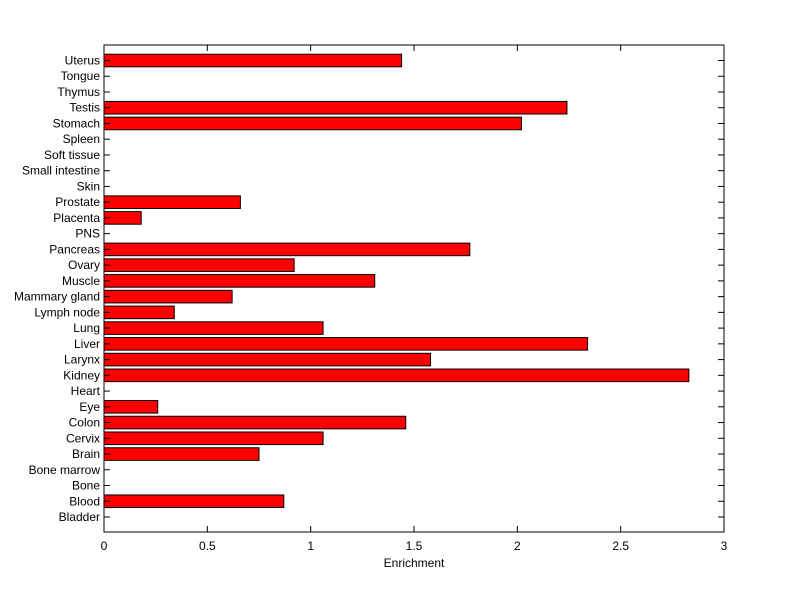  I want to click on bar-colon, so click(255, 422).